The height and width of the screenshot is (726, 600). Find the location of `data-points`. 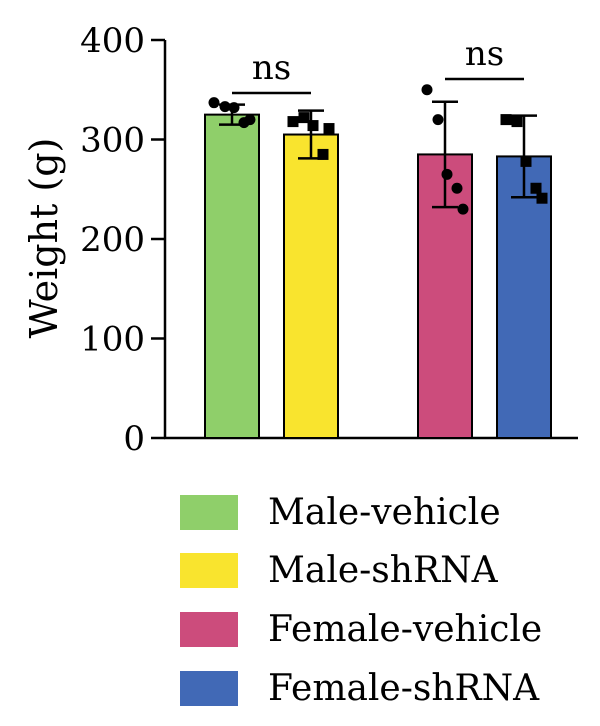

data-points is located at coordinates (378, 149).